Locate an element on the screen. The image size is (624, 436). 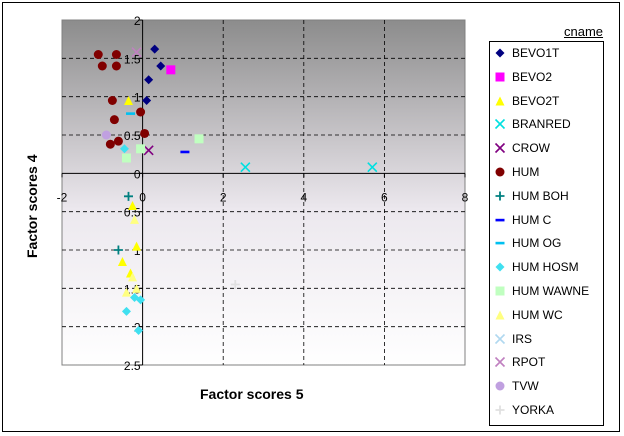
y-tick-label: 2 is located at coordinates (137, 21).